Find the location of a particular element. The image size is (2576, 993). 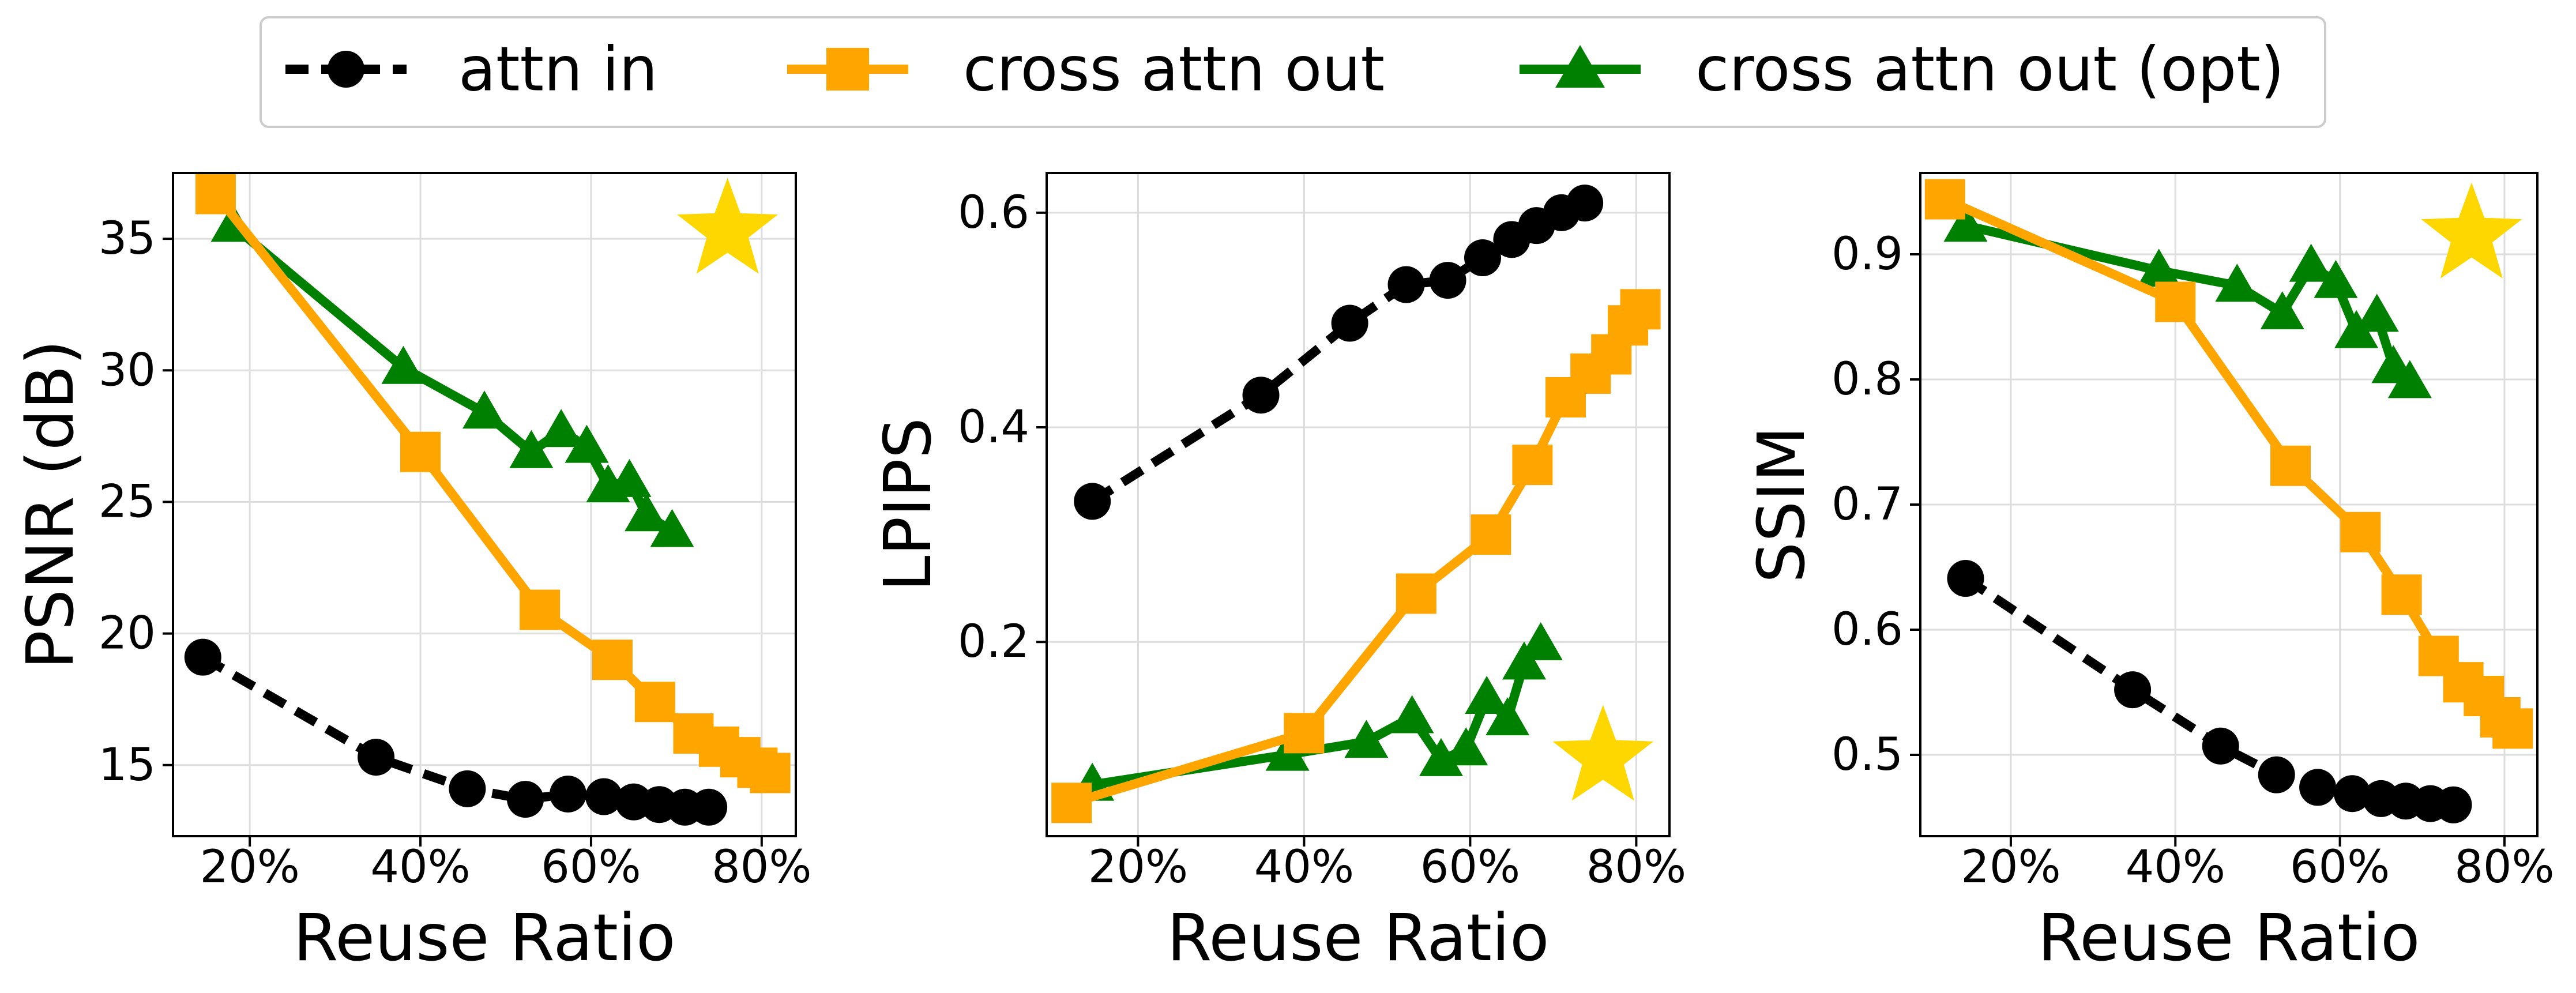

ssim-x-tick-label: 40% is located at coordinates (2175, 867).